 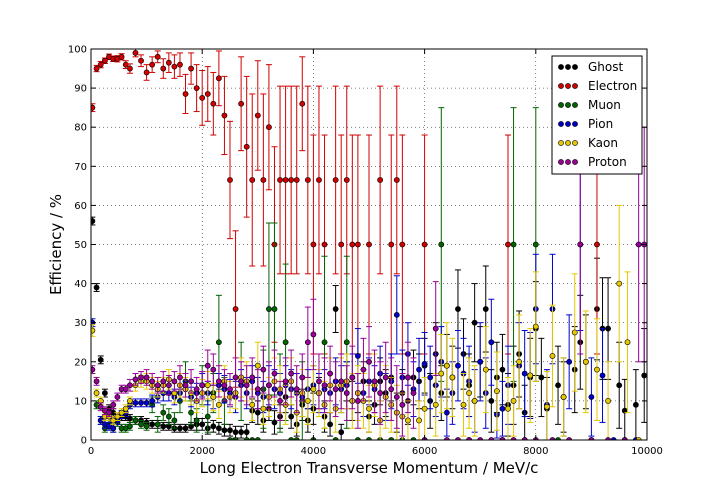 What do you see at coordinates (80, 323) in the screenshot?
I see `y-tick-label: 30` at bounding box center [80, 323].